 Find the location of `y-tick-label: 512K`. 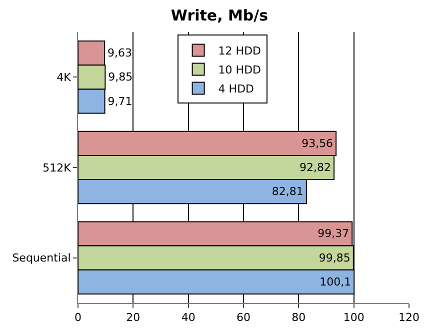

y-tick-label: 512K is located at coordinates (57, 167).